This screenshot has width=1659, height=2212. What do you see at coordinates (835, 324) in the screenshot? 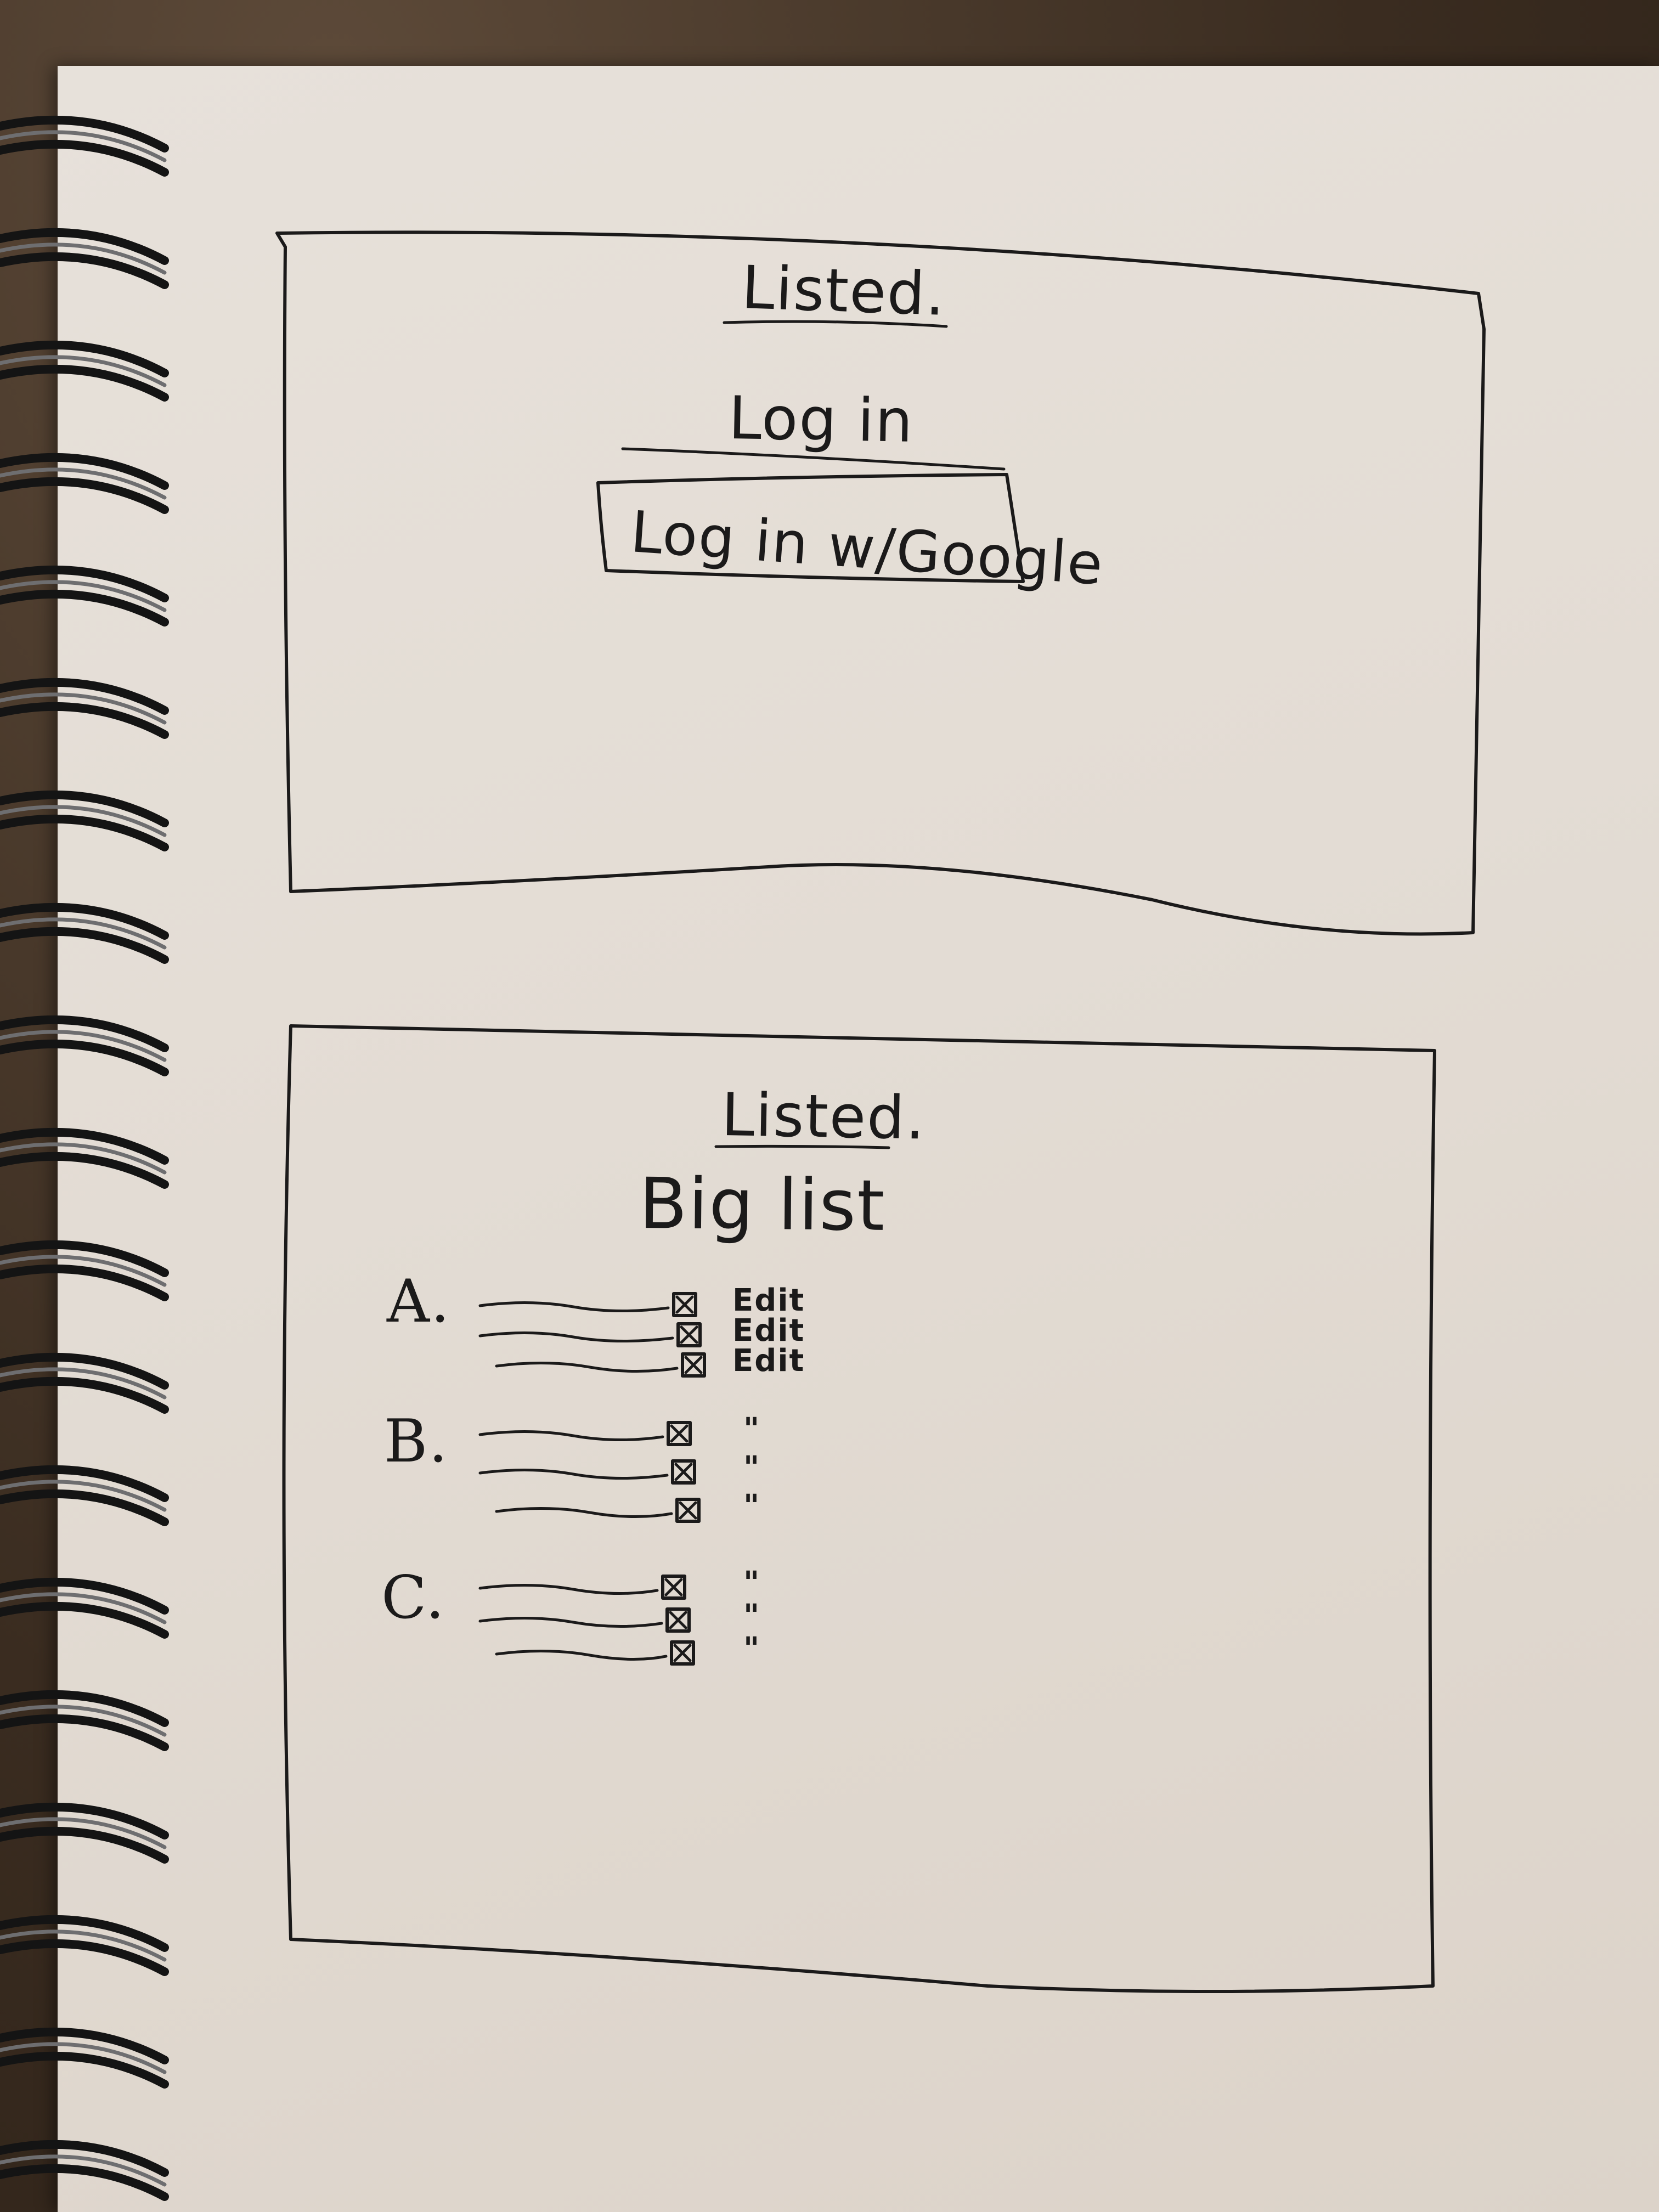
I see `brand-underline-top` at bounding box center [835, 324].